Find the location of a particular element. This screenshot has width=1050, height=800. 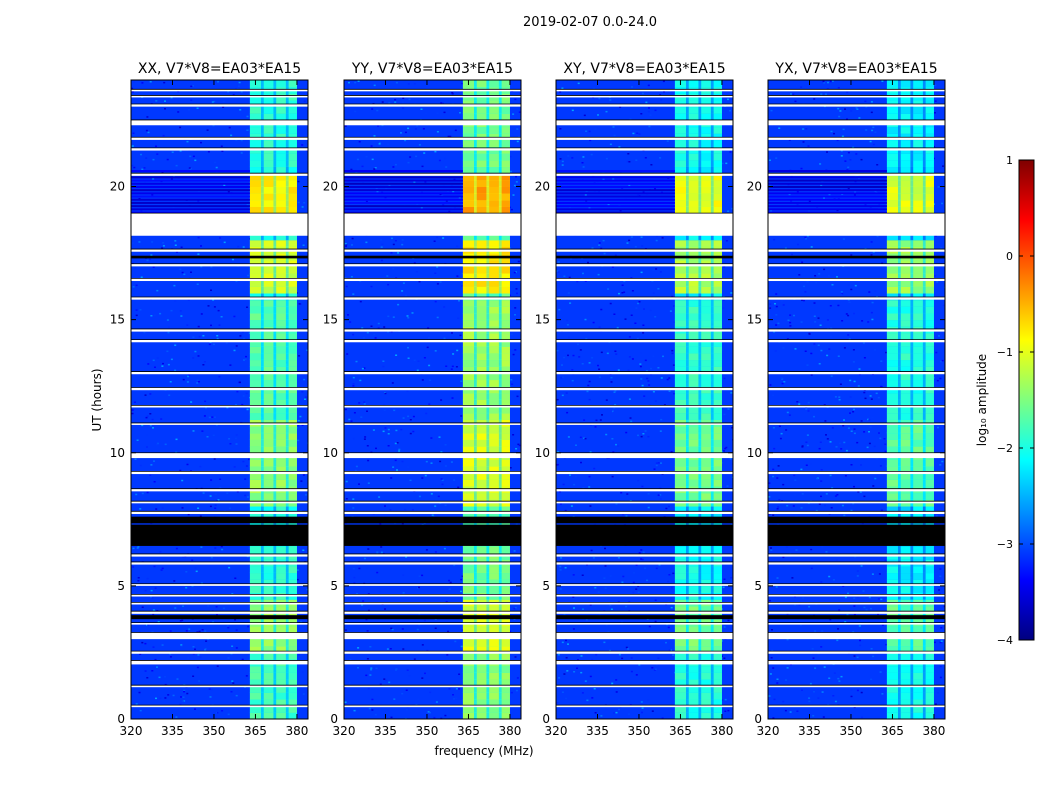

y-tick-label: 0 is located at coordinates (334, 719).